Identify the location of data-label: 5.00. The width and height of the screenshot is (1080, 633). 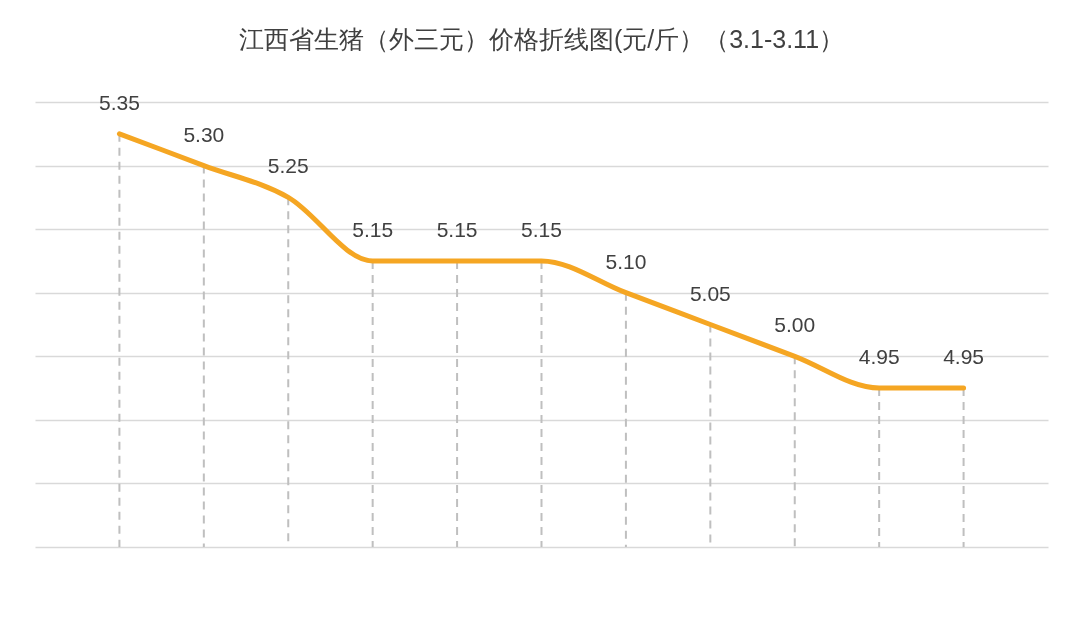
(795, 325).